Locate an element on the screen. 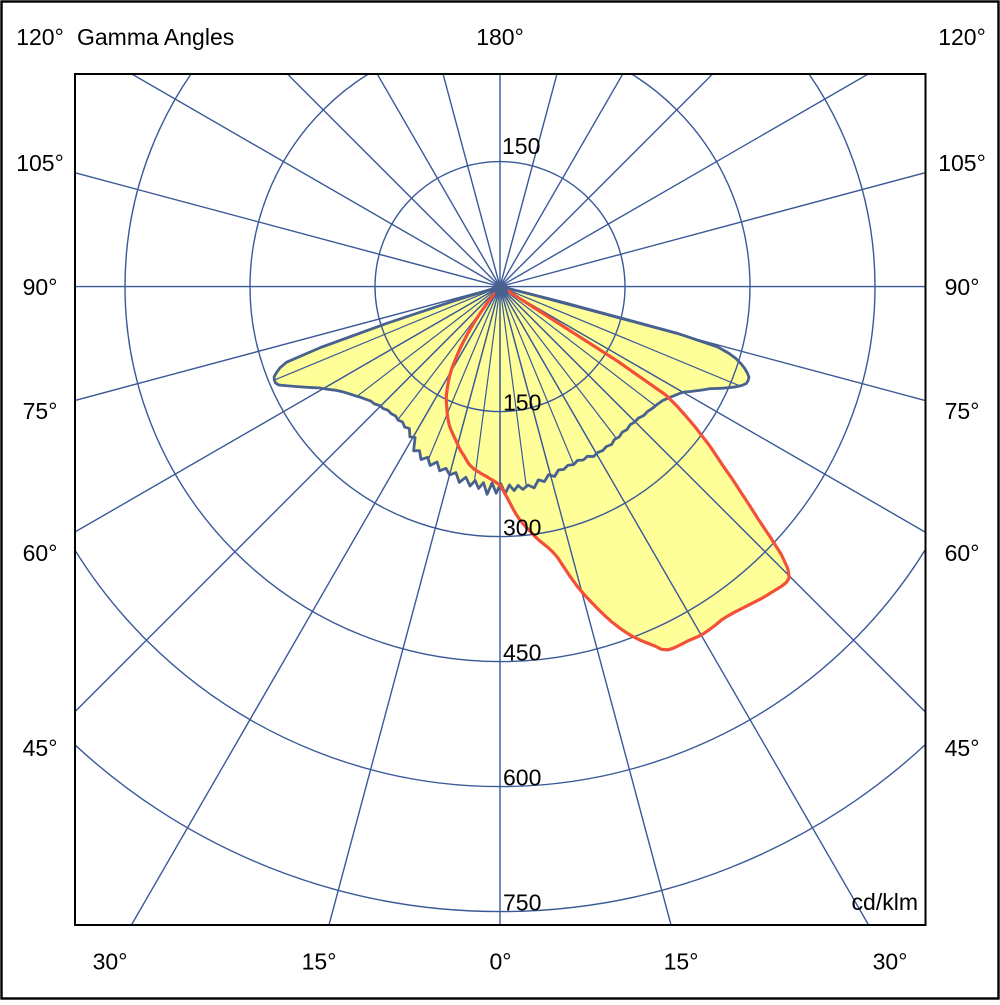  svg-text: 600 is located at coordinates (522, 778).